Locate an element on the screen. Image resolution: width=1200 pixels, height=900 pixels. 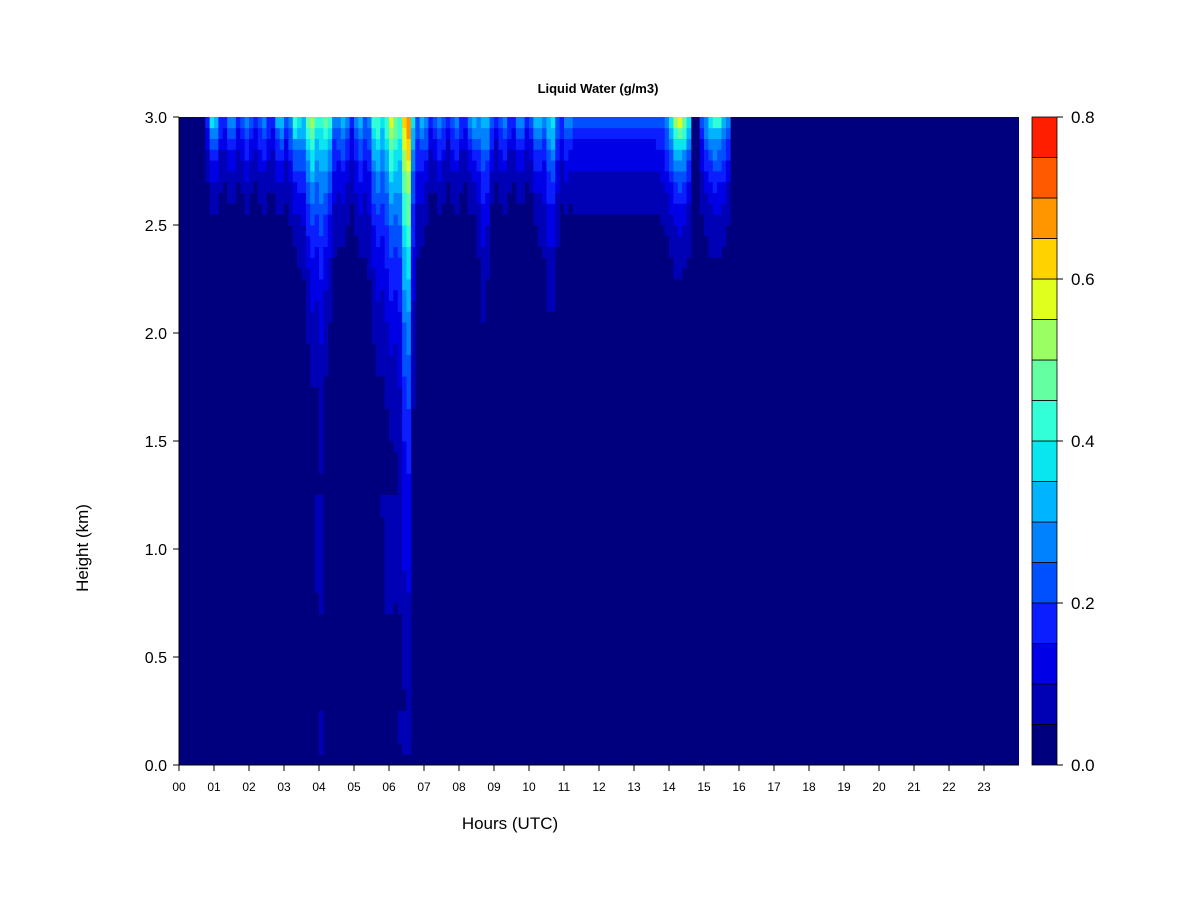
x-tick-label: 17 is located at coordinates (774, 787).